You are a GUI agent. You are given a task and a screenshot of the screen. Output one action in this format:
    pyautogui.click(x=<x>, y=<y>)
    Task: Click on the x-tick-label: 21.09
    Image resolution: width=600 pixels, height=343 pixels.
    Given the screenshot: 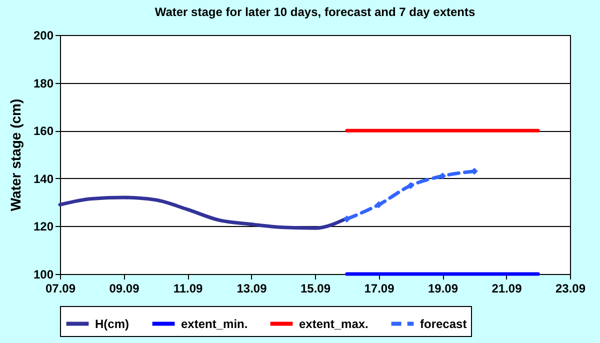 What is the action you would take?
    pyautogui.click(x=507, y=289)
    